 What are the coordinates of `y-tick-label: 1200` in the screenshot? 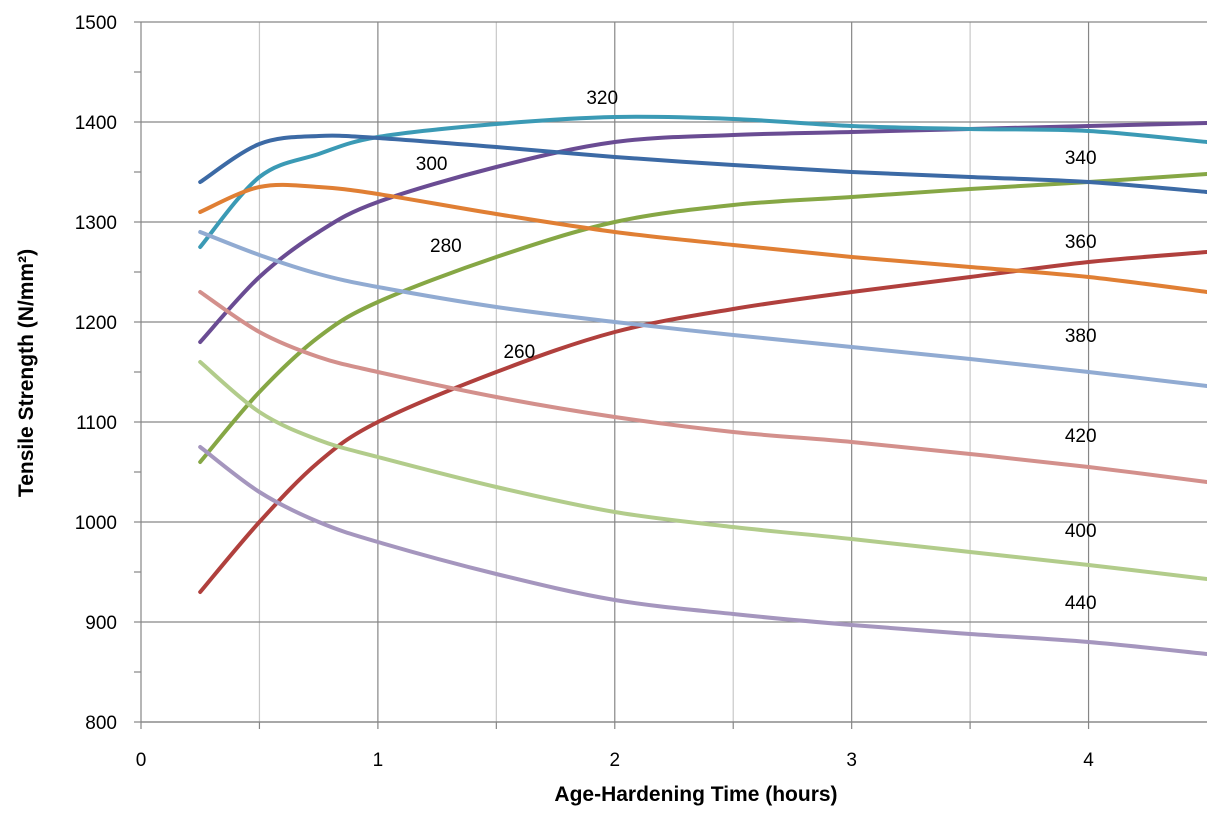 It's located at (96, 323).